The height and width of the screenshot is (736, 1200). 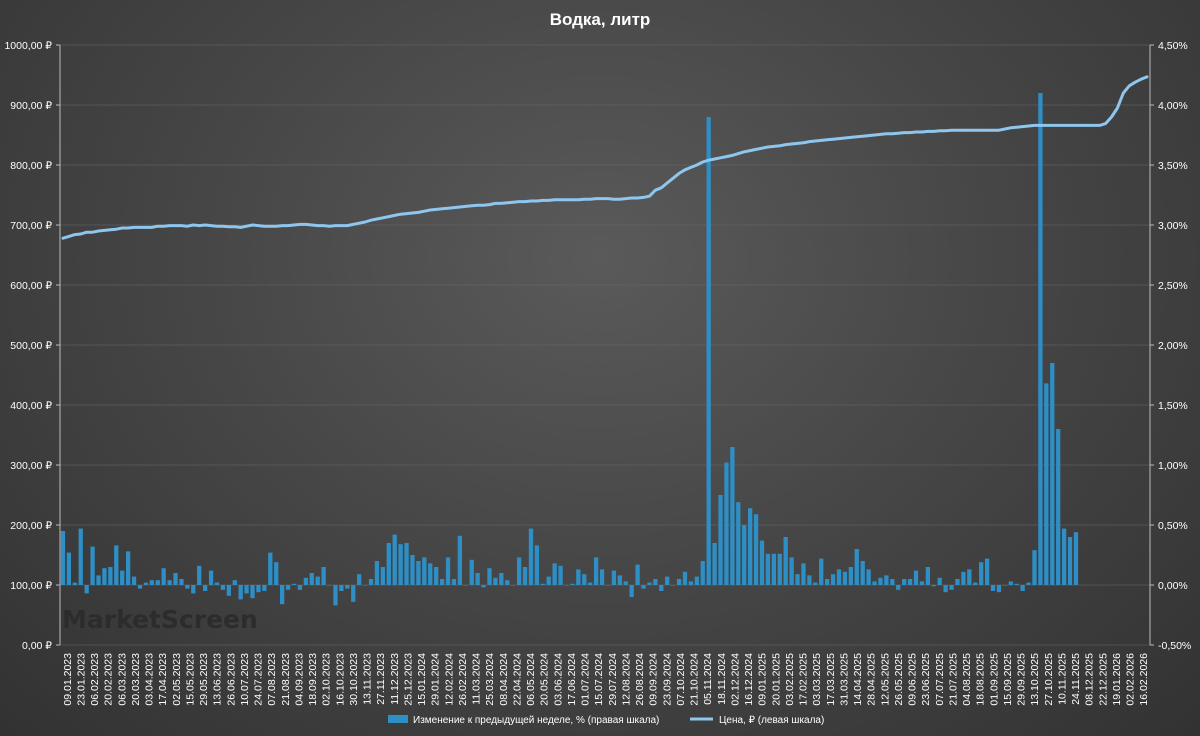 What do you see at coordinates (160, 619) in the screenshot?
I see `watermark: MarketScreen` at bounding box center [160, 619].